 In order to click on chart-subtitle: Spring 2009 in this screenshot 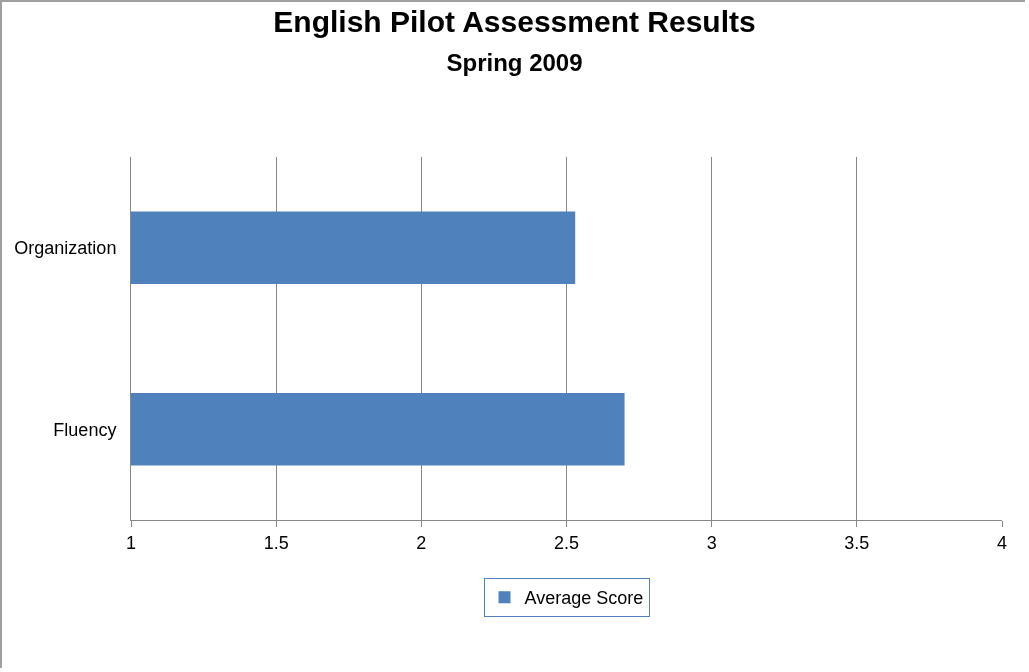, I will do `click(514, 63)`.